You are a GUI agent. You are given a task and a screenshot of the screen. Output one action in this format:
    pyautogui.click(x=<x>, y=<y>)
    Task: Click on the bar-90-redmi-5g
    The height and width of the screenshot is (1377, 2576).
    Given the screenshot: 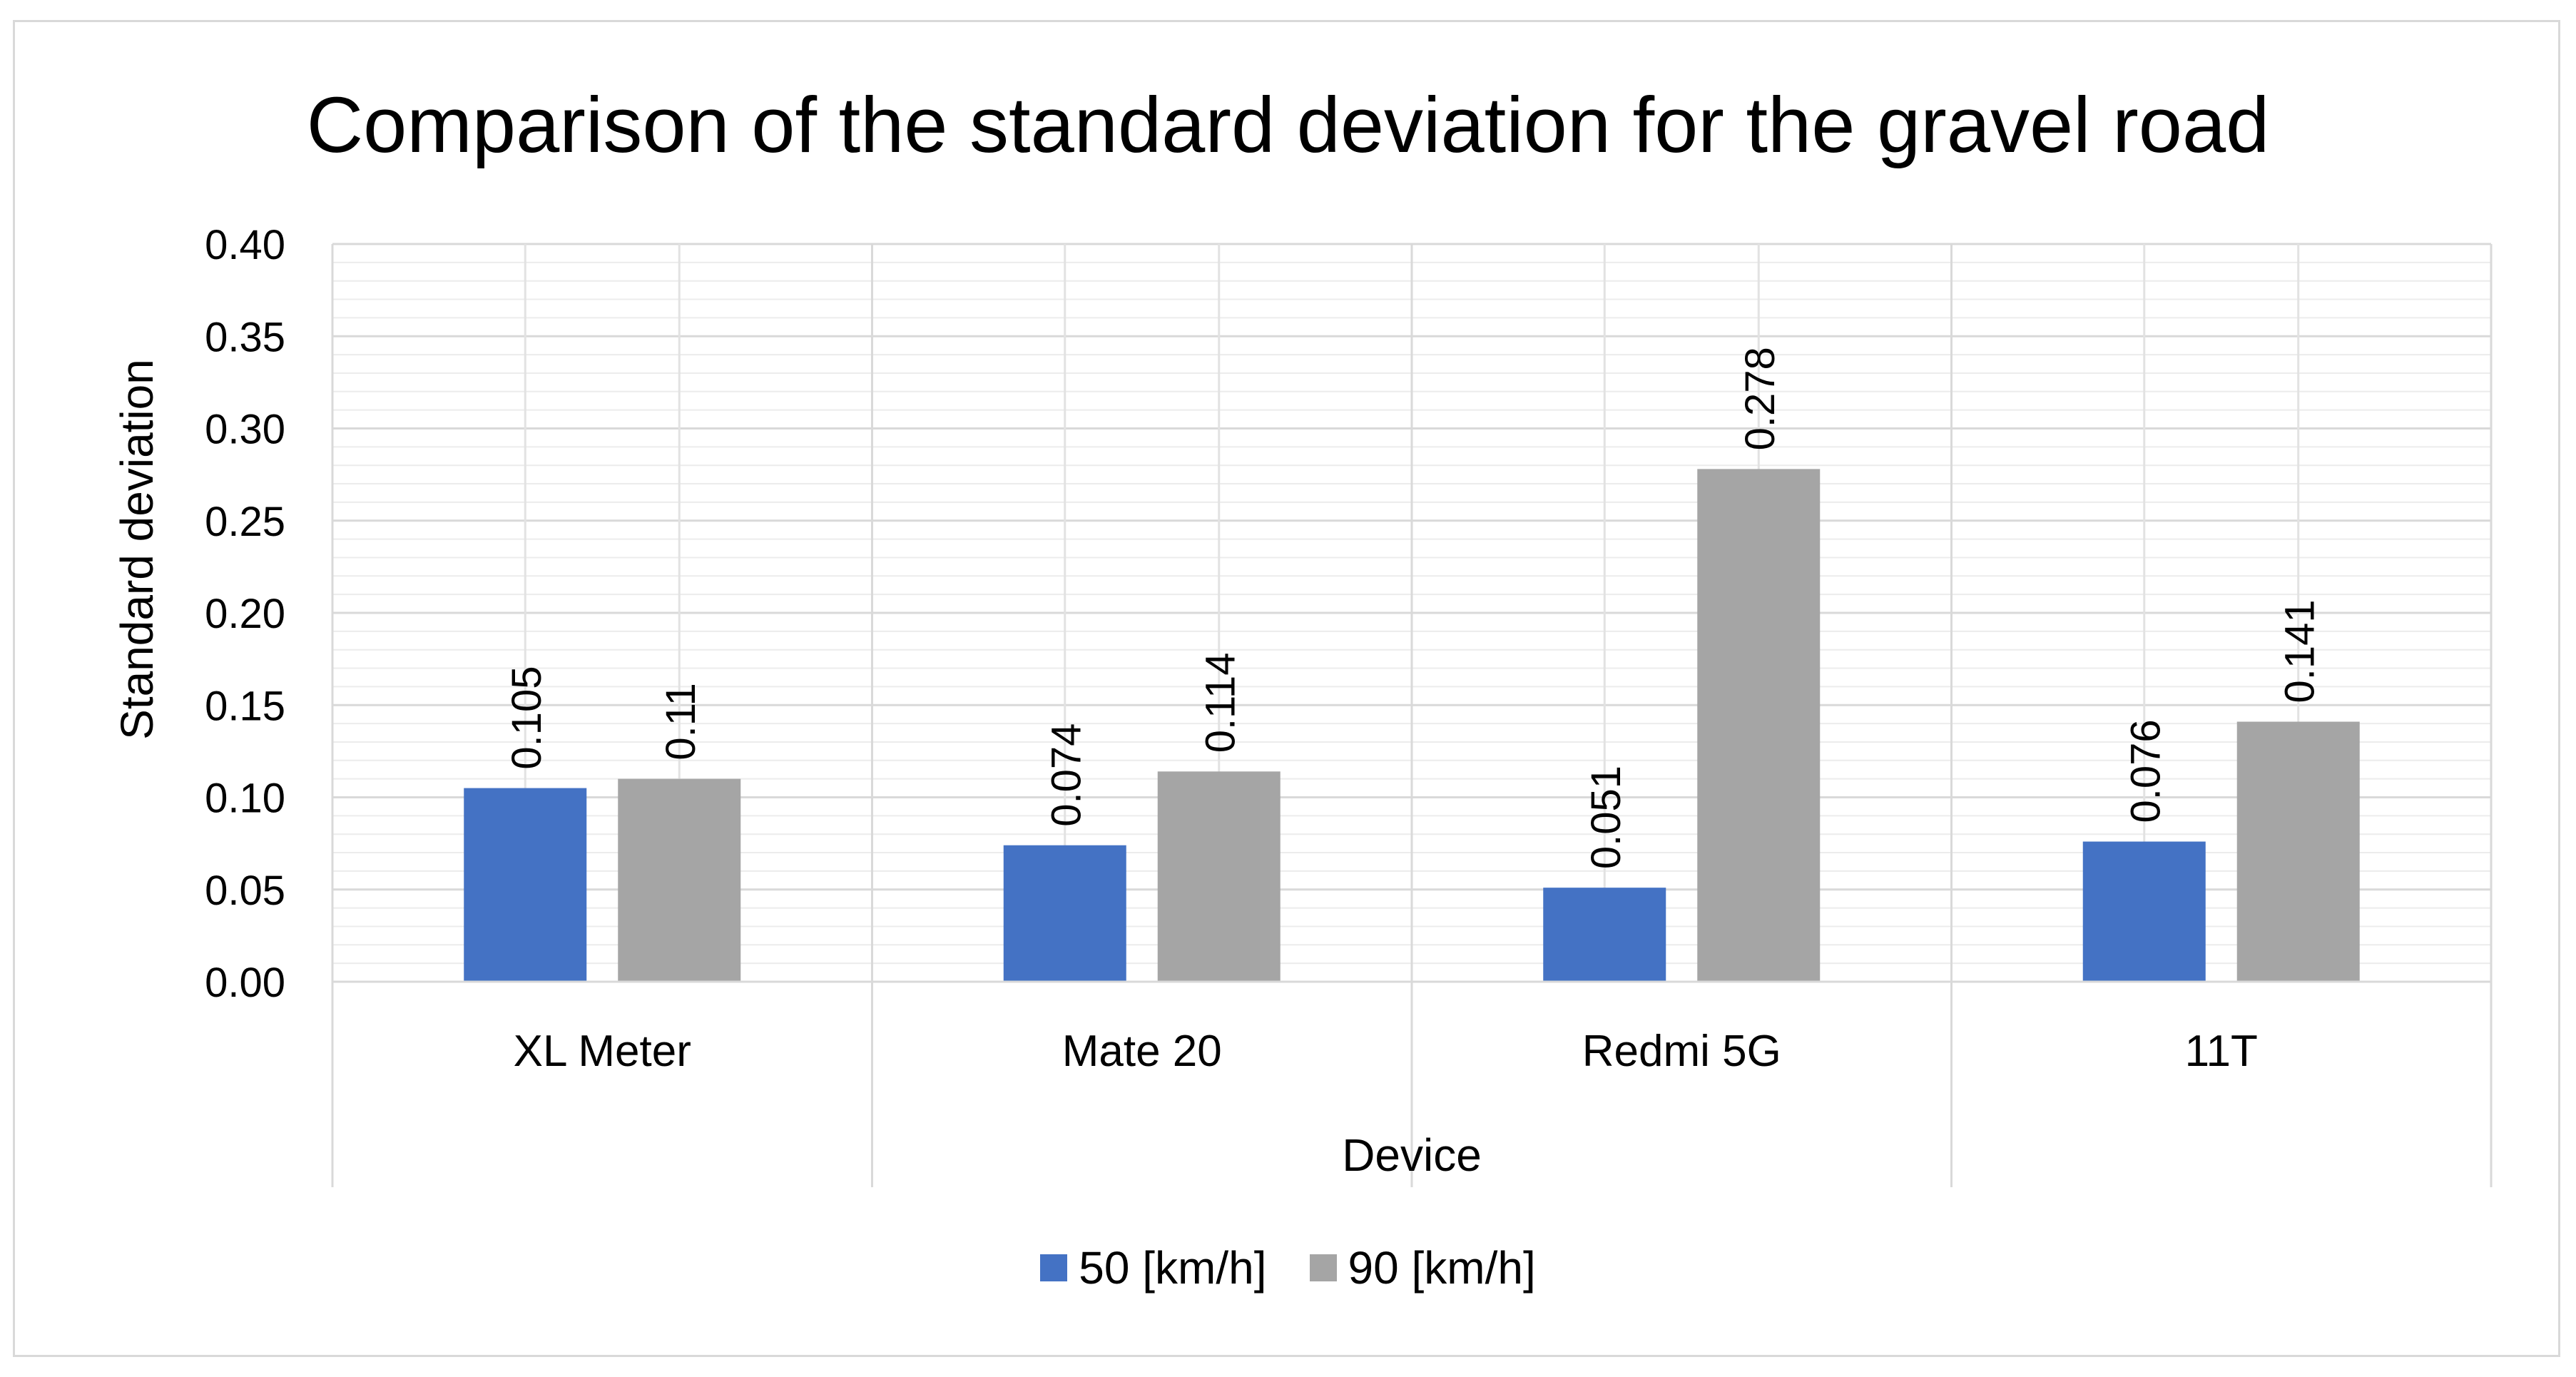 What is the action you would take?
    pyautogui.click(x=1759, y=725)
    